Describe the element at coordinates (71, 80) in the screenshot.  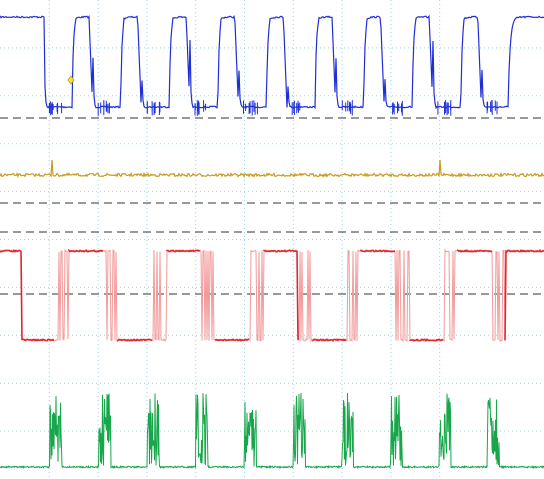
I see `trigger-marker` at that location.